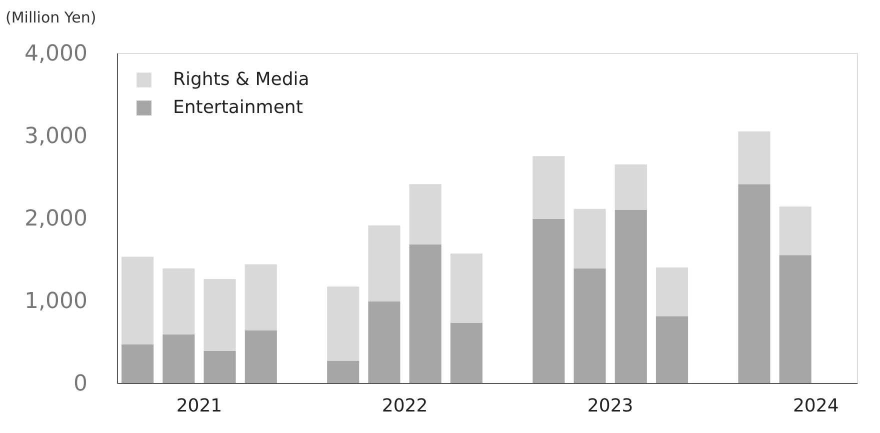  Describe the element at coordinates (56, 219) in the screenshot. I see `y-tick-label: 2,000` at that location.